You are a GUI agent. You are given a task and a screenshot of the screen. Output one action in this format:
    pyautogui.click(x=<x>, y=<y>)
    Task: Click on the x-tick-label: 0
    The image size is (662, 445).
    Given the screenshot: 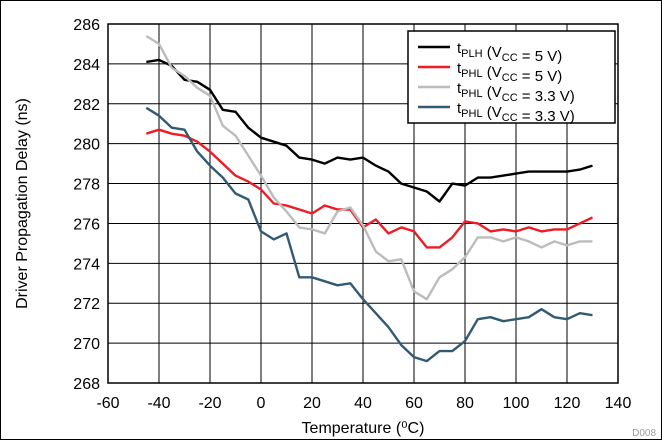 What is the action you would take?
    pyautogui.click(x=261, y=403)
    